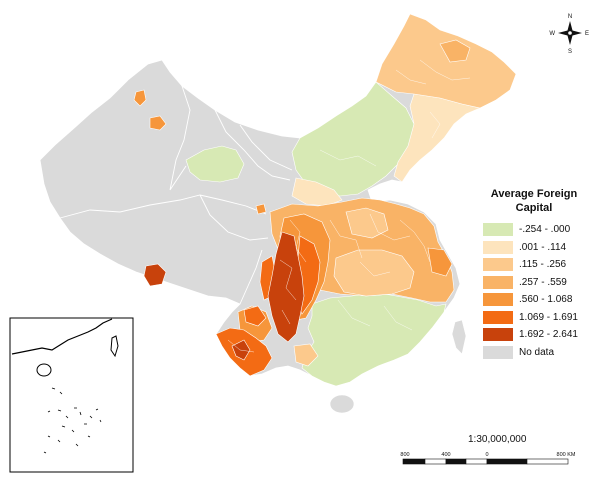  I want to click on region-gansu-spot, so click(261, 209).